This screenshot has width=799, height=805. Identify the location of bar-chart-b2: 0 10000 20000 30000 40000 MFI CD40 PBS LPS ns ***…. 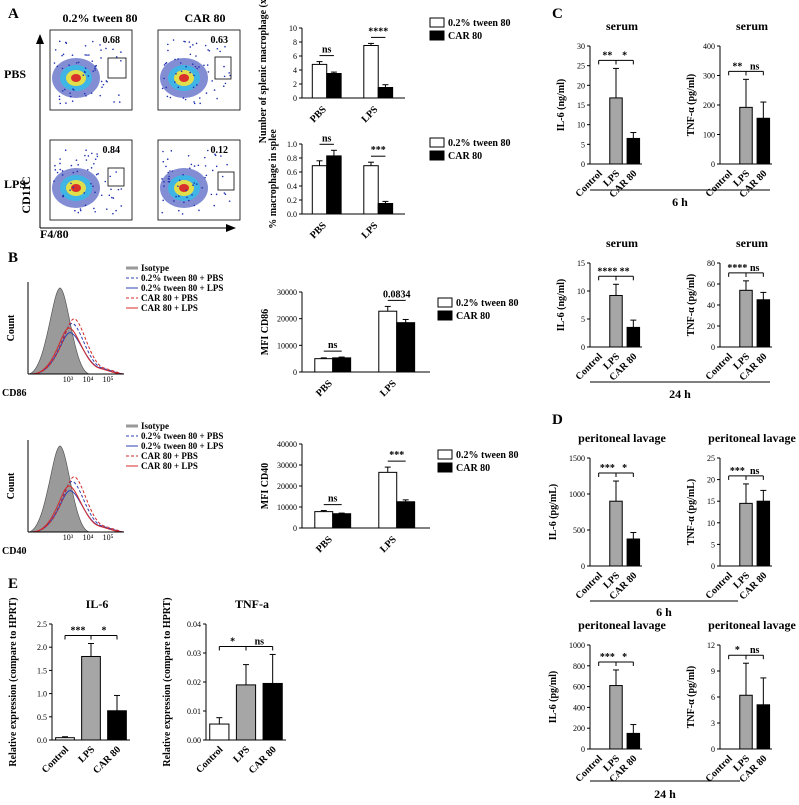
(389, 497).